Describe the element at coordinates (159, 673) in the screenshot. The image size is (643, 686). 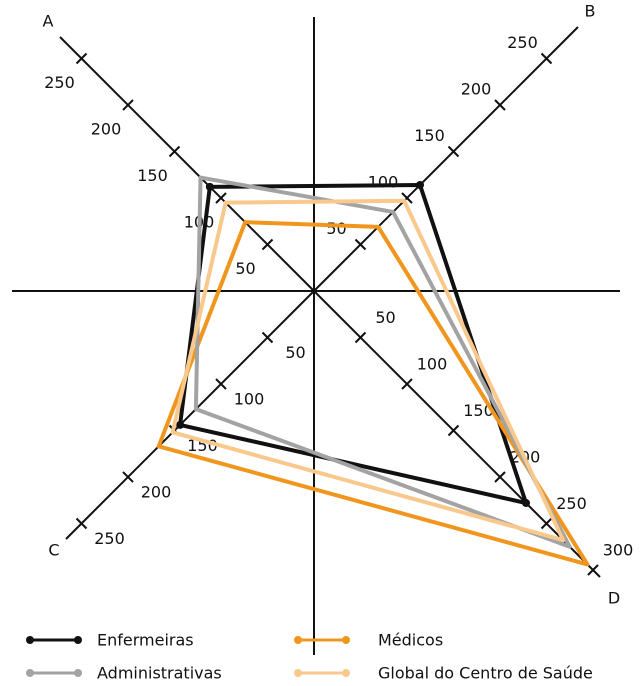
I see `legend-label: Administrativas` at that location.